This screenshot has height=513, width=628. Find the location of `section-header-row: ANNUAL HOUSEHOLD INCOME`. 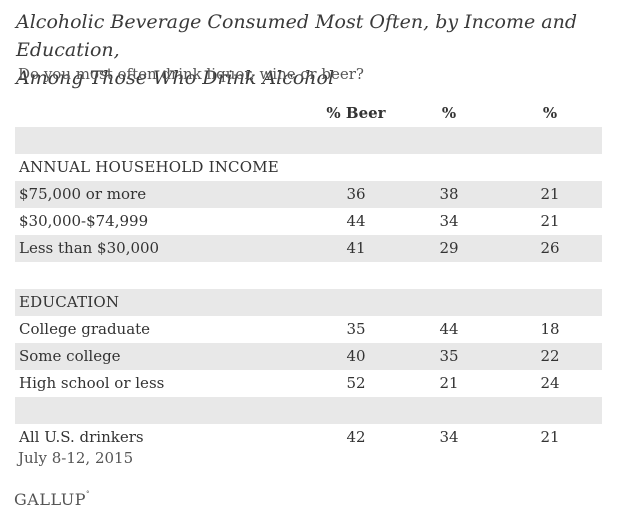

section-header-row: ANNUAL HOUSEHOLD INCOME is located at coordinates (308, 167).